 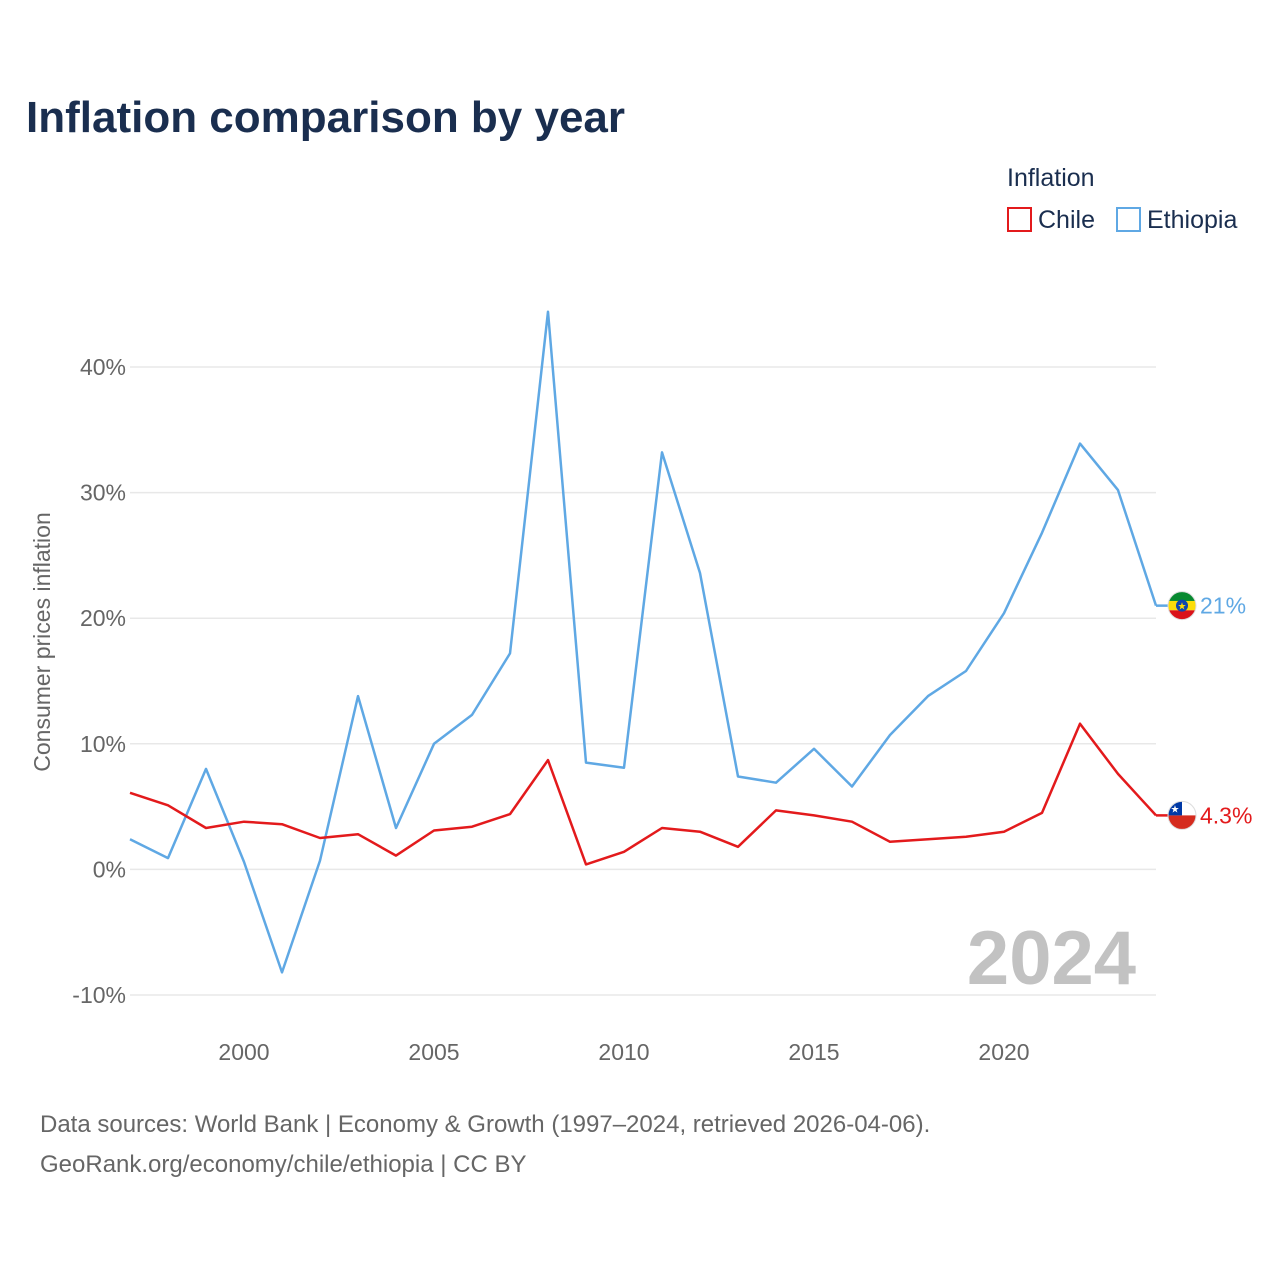 I want to click on y-tick-label: 0%, so click(x=109, y=869).